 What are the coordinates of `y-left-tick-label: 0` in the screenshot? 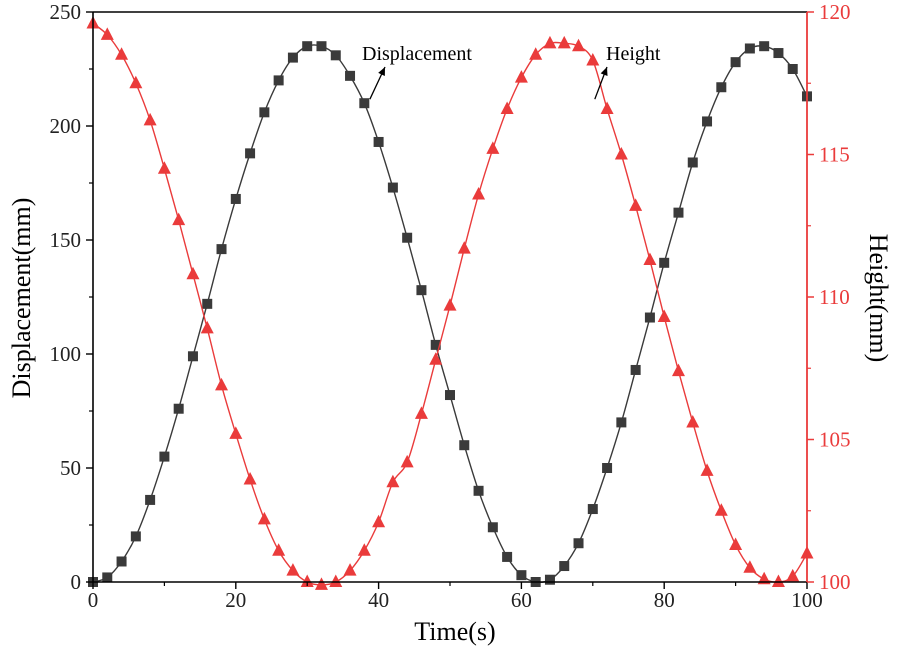 It's located at (76, 582).